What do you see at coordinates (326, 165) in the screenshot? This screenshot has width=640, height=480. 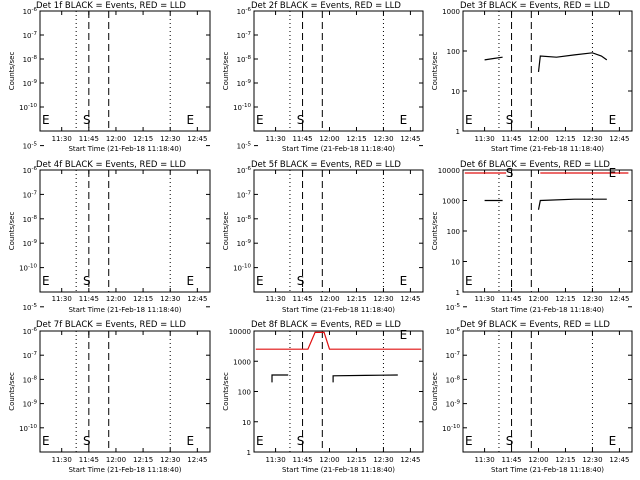 I see `plot-title: Det 5f BLACK = Events, RED = LLD` at bounding box center [326, 165].